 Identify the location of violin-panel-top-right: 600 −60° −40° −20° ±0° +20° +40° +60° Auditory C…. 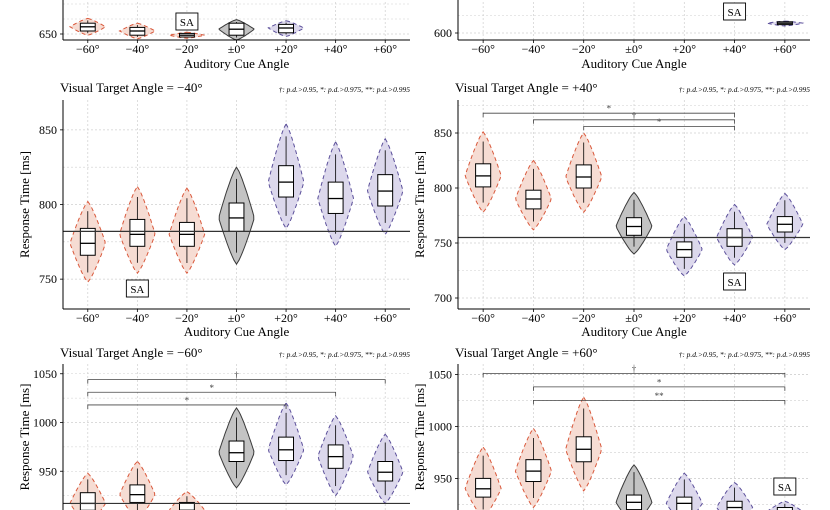
(622, 35).